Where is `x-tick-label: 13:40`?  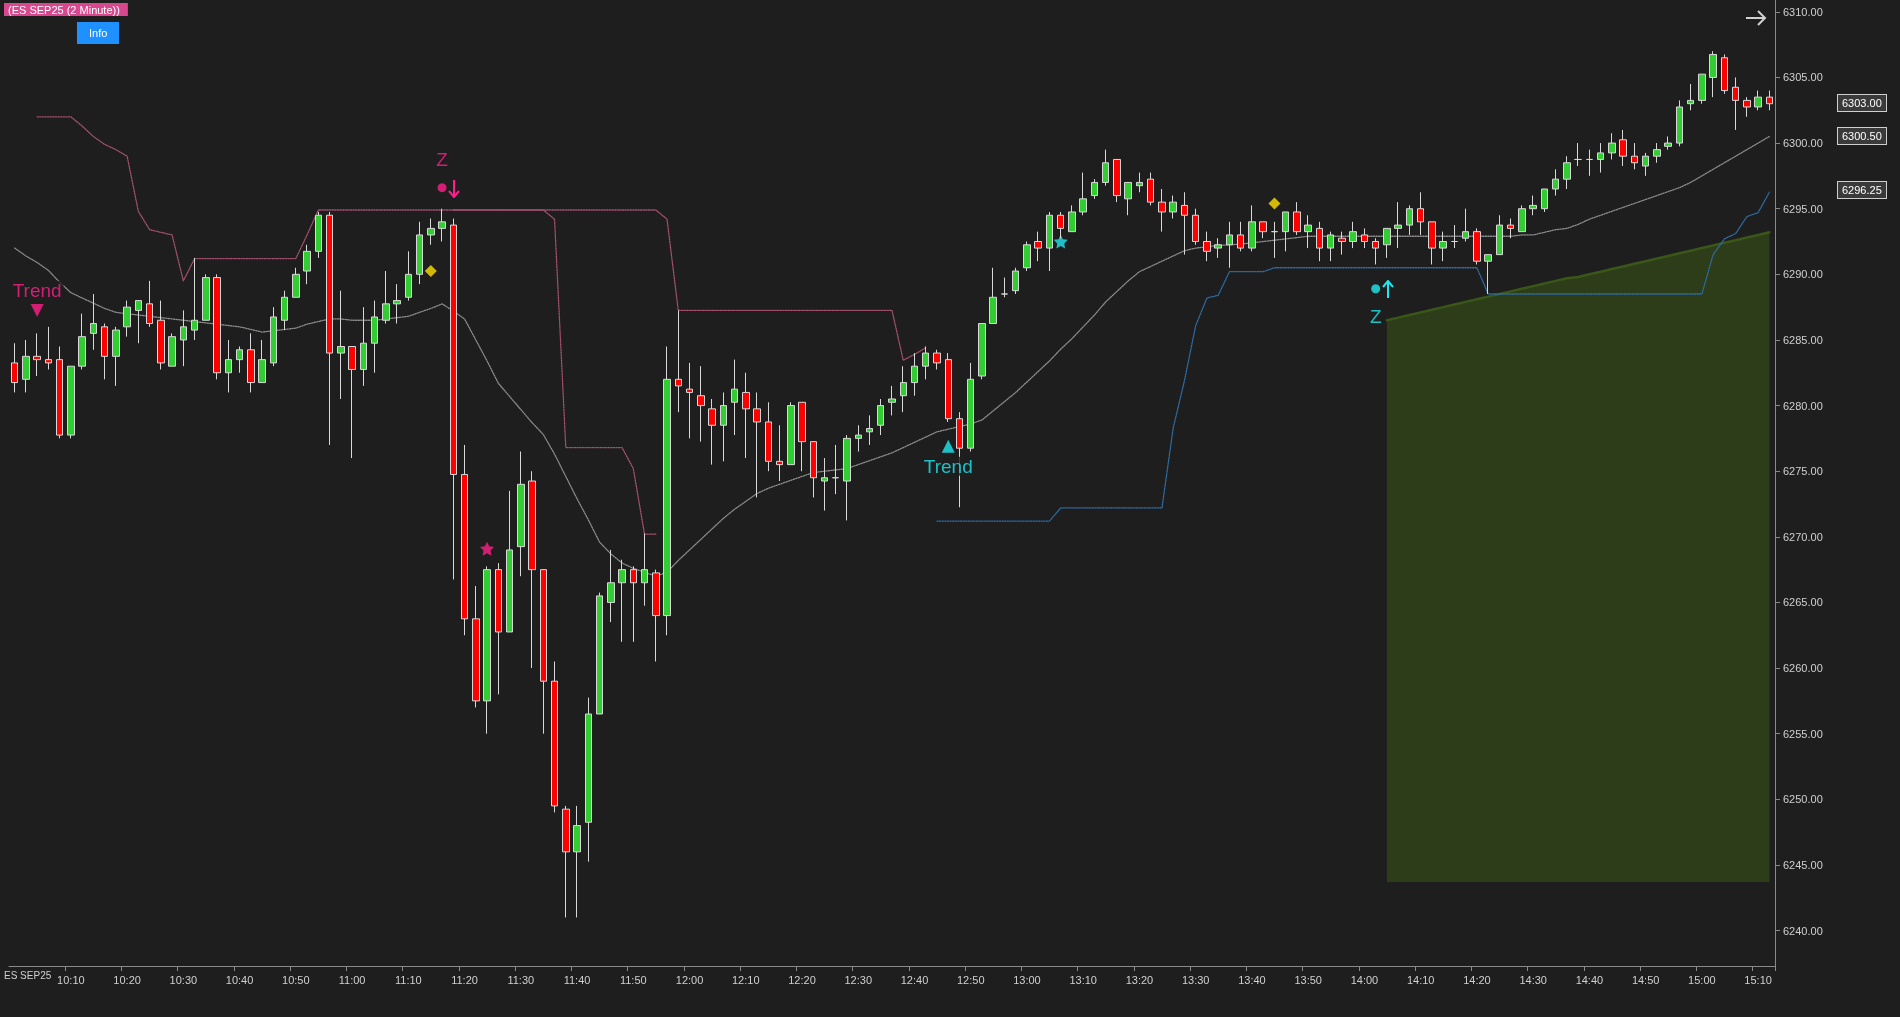 x-tick-label: 13:40 is located at coordinates (1252, 979).